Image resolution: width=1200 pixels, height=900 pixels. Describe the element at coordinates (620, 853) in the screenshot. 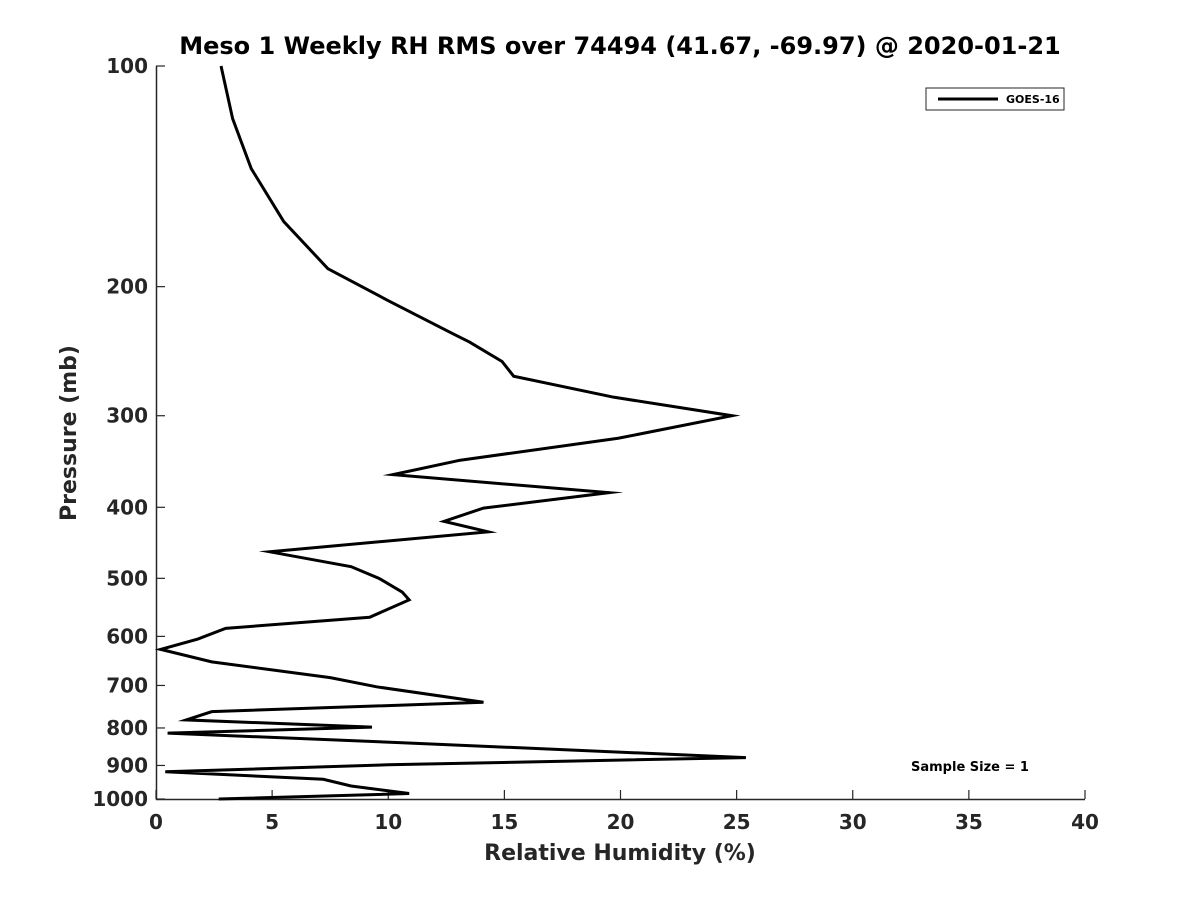

I see `x-axis-title: Relative Humidity (%)` at that location.